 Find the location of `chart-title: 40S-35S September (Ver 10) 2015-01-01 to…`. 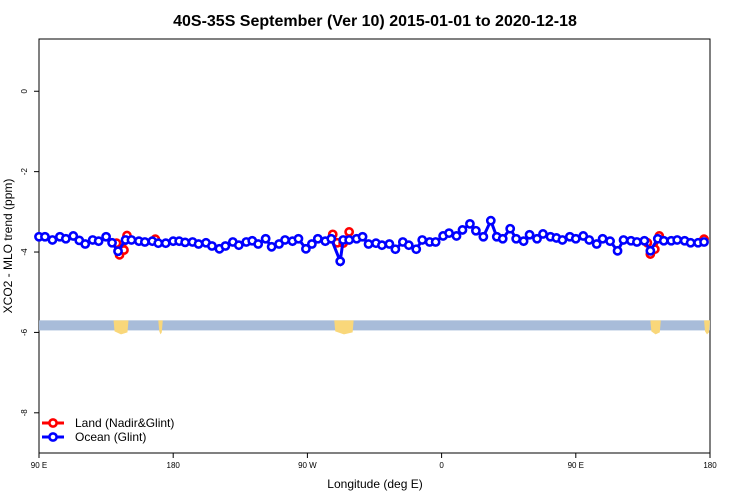

chart-title: 40S-35S September (Ver 10) 2015-01-01 to… is located at coordinates (375, 21).